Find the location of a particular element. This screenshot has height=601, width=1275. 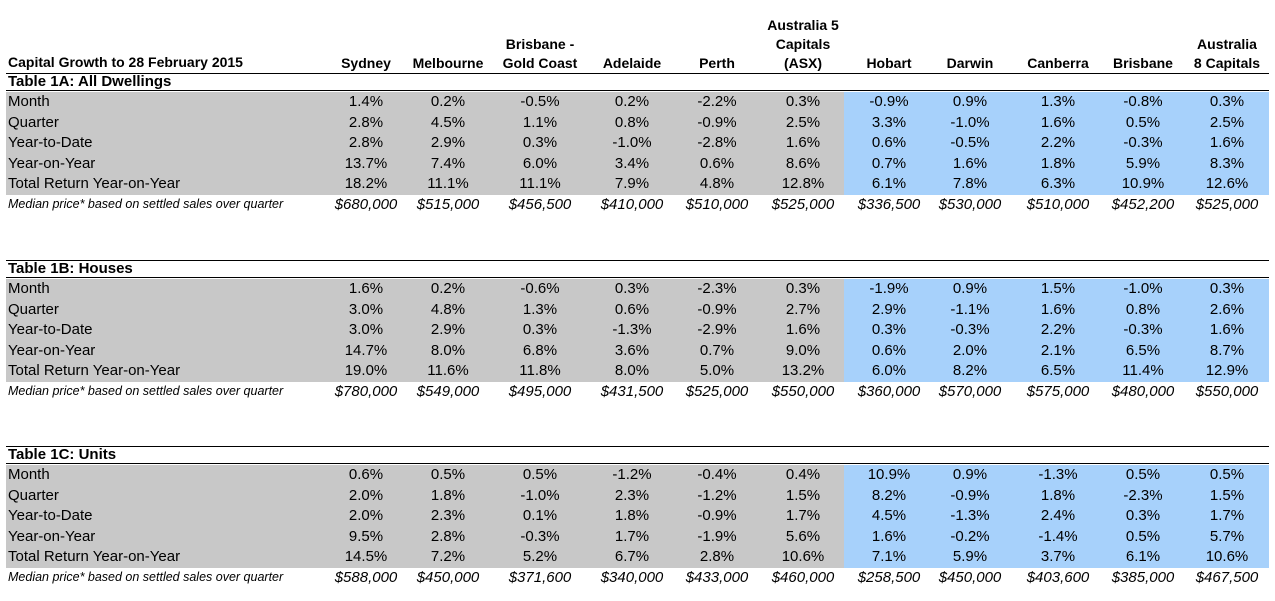

table-cell: 0.6% is located at coordinates (366, 474).